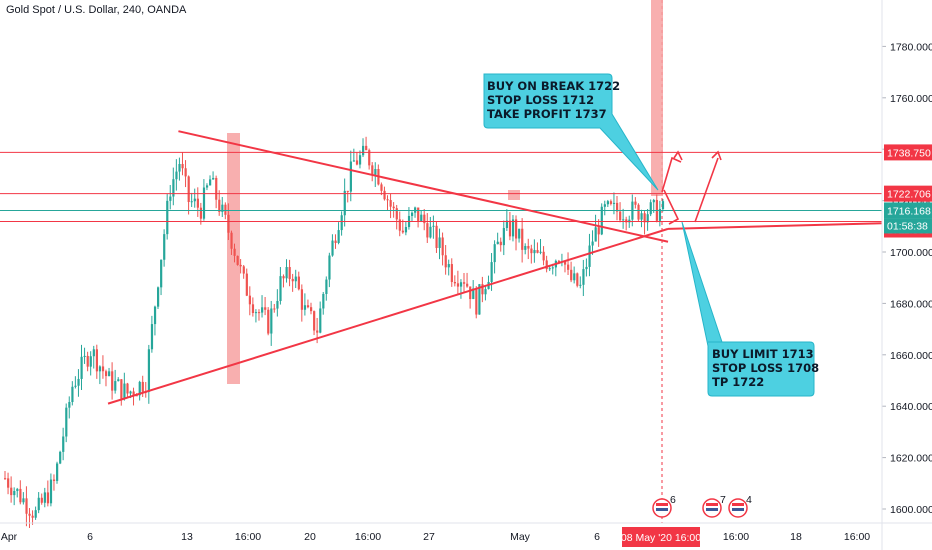 The image size is (932, 550). What do you see at coordinates (702, 506) in the screenshot?
I see `economic-events: 6 7 4` at bounding box center [702, 506].